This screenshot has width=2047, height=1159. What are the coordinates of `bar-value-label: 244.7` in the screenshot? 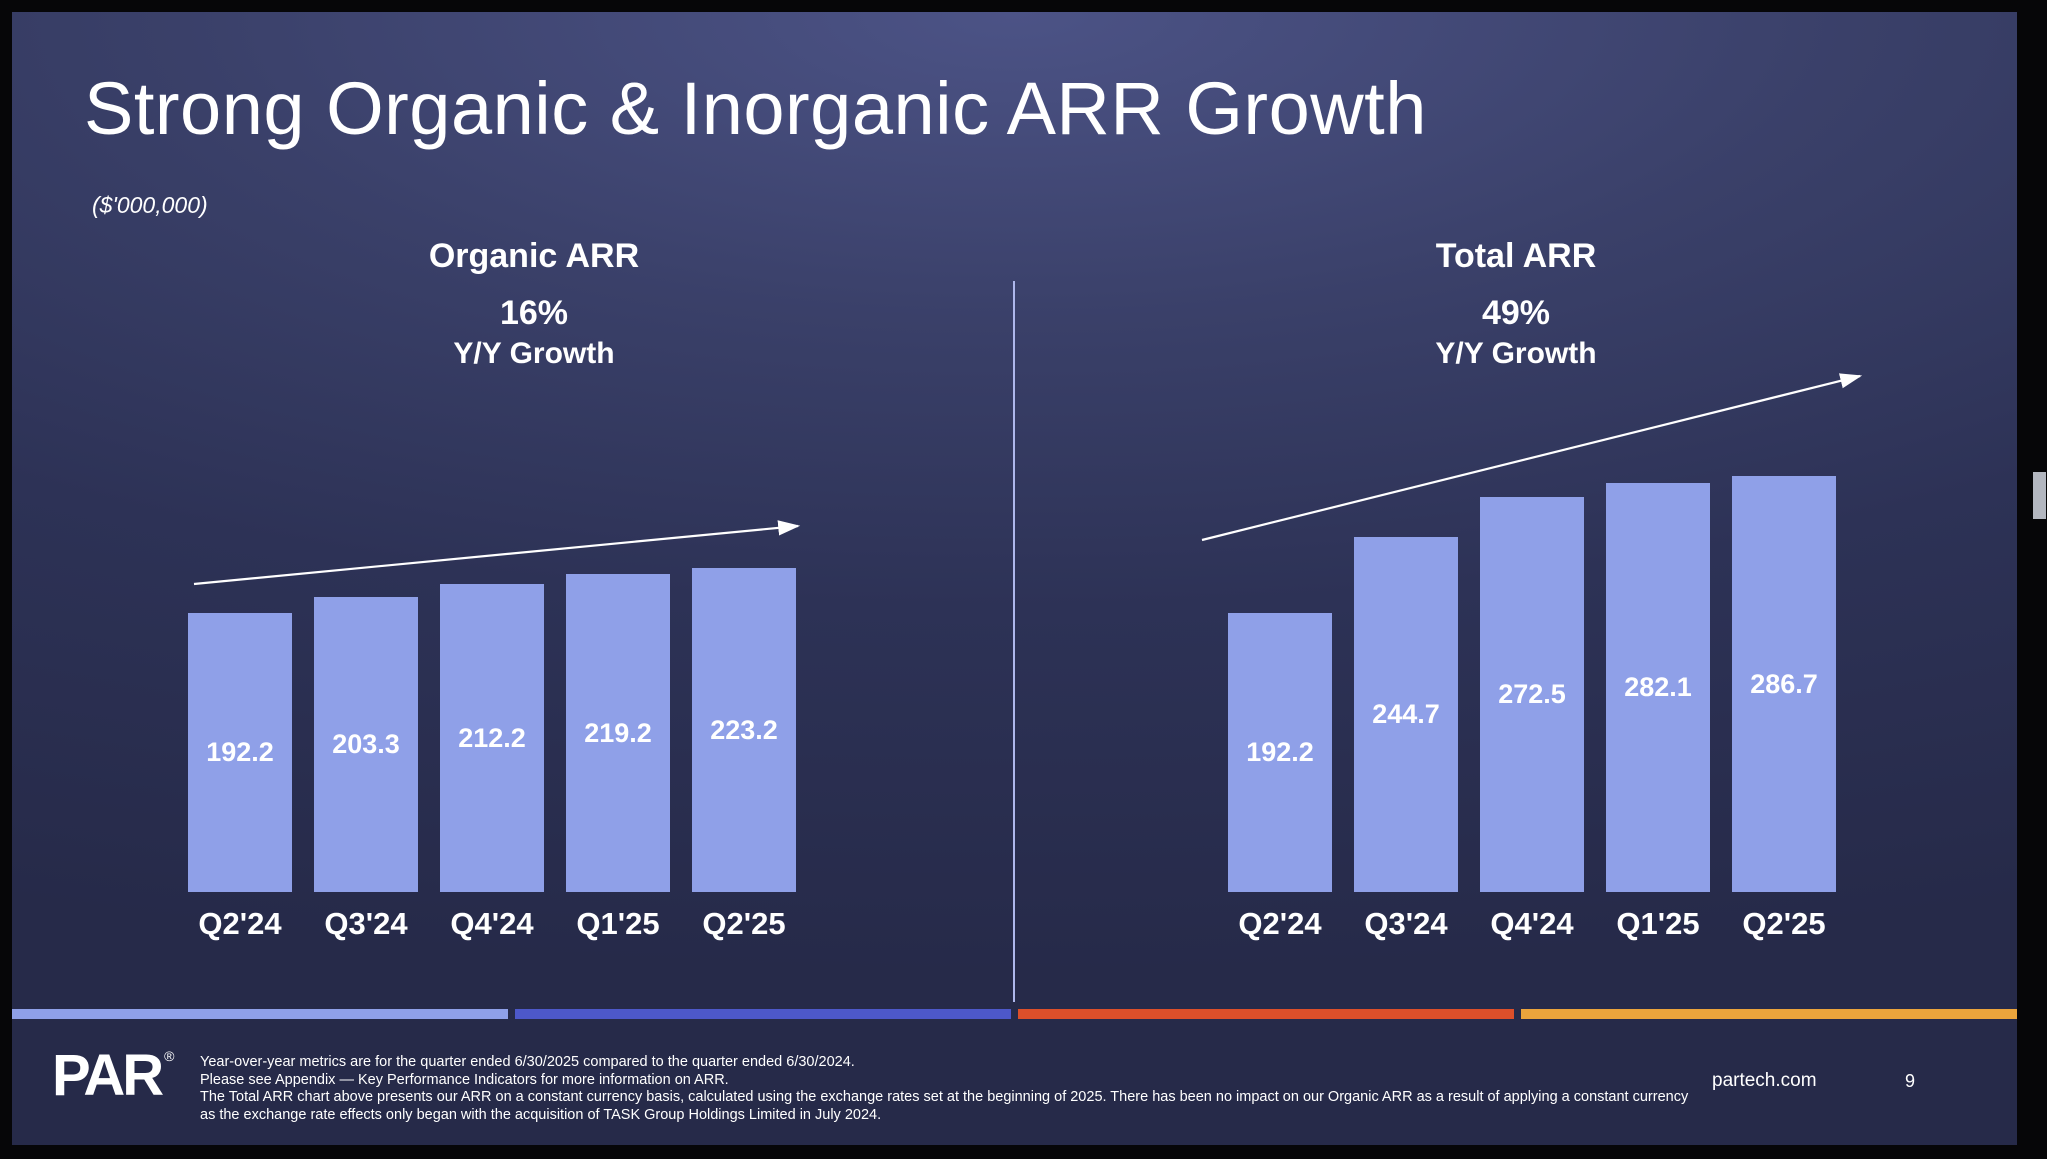 It's located at (1406, 714).